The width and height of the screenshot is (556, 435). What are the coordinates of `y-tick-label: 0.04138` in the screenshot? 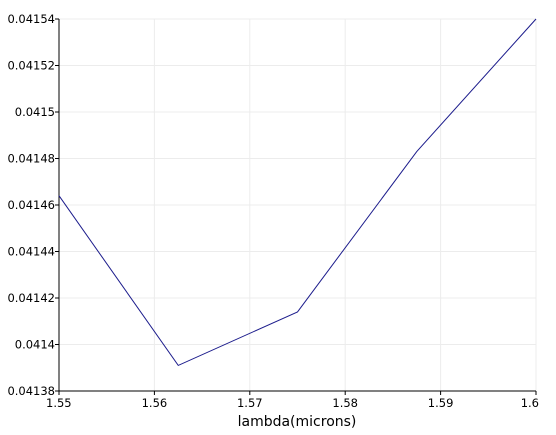 It's located at (31, 391).